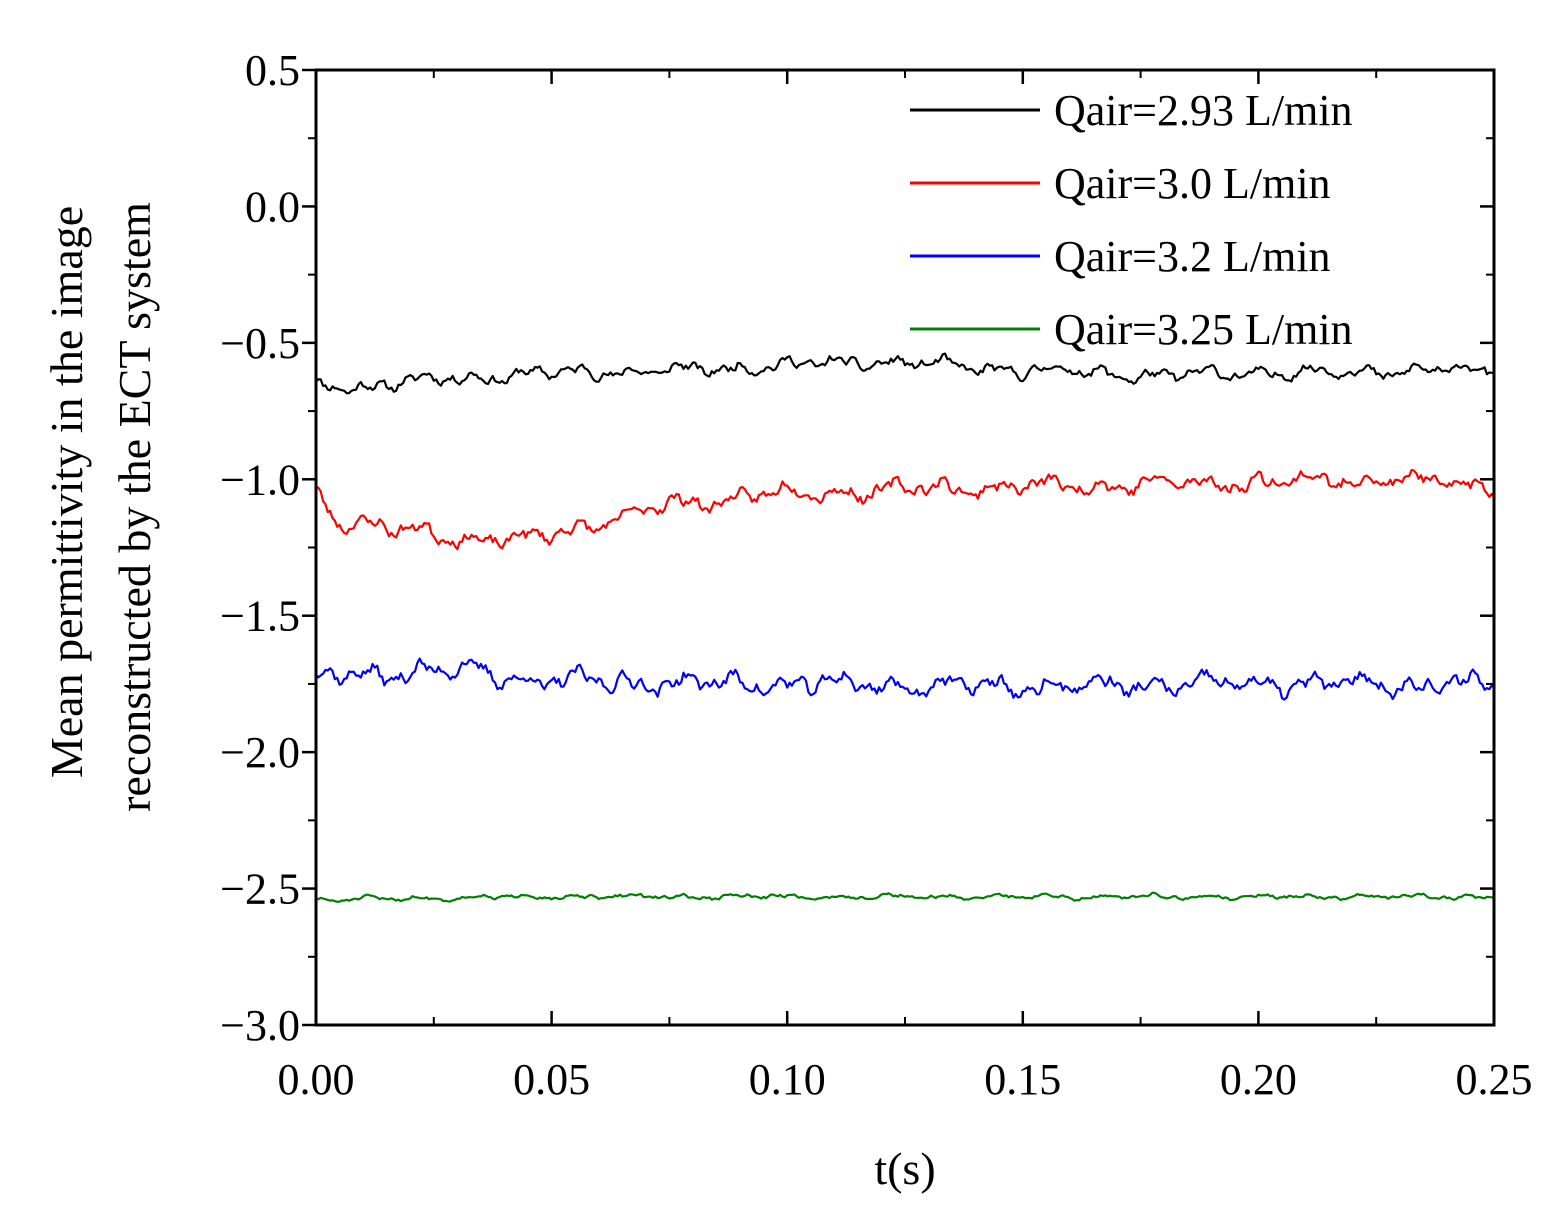  Describe the element at coordinates (272, 70) in the screenshot. I see `y-tick-label: 0.5` at that location.